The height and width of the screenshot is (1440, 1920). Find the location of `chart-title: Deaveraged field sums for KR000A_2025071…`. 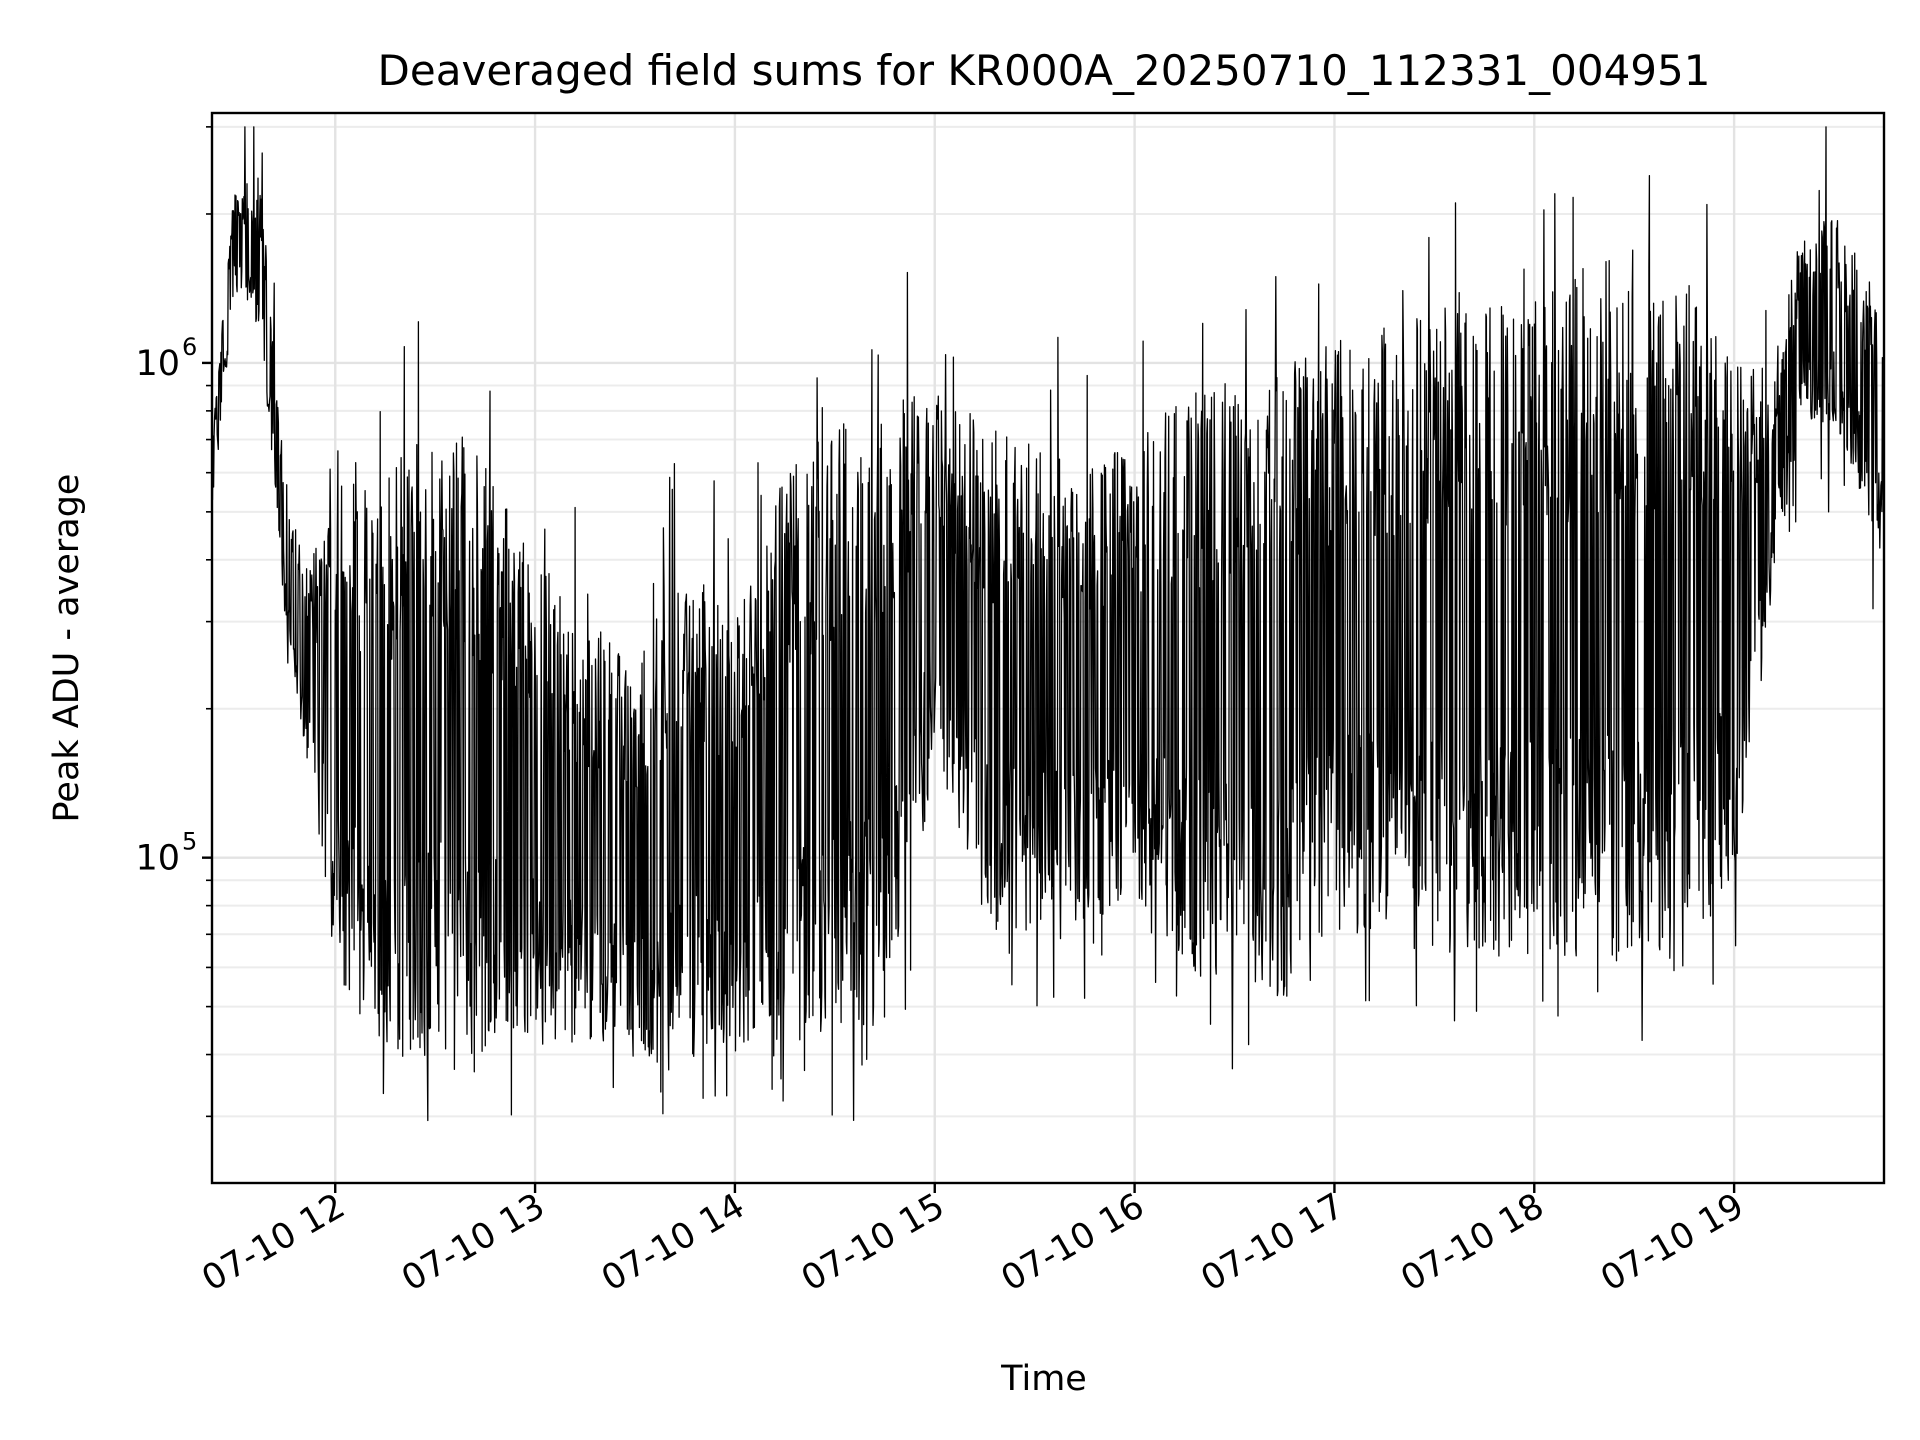

chart-title: Deaveraged field sums for KR000A_2025071… is located at coordinates (1044, 70).